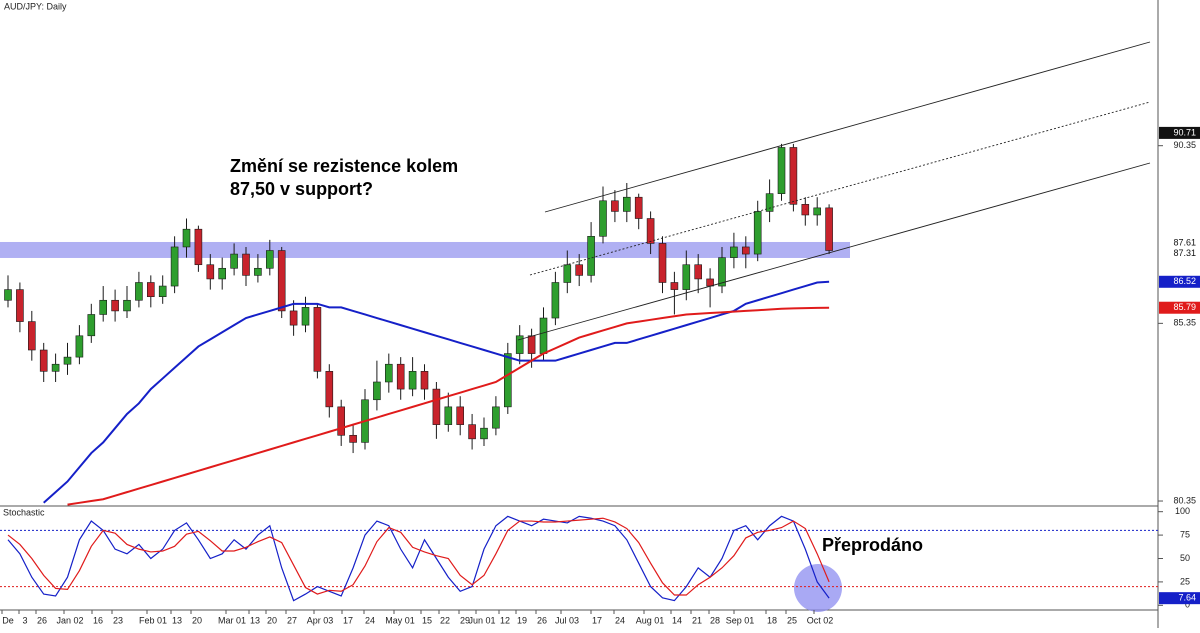 Image resolution: width=1200 pixels, height=633 pixels. What do you see at coordinates (1184, 242) in the screenshot?
I see `price-tag-label: 87.61` at bounding box center [1184, 242].